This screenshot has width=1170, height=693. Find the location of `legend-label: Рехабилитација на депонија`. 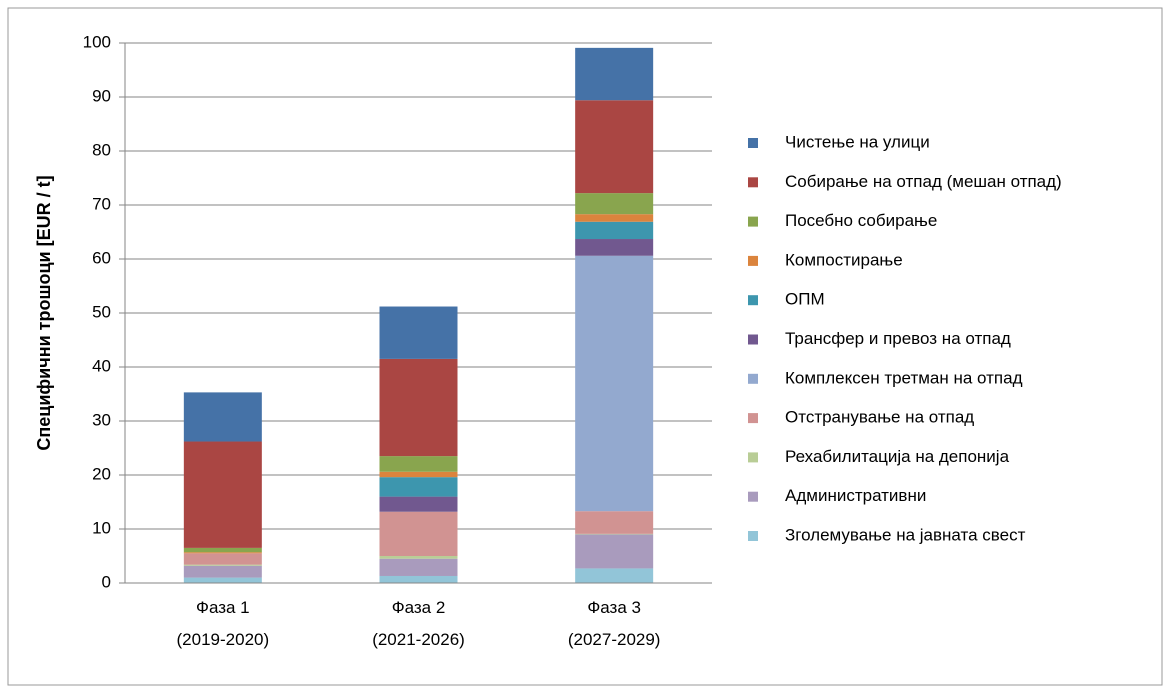

legend-label: Рехабилитација на депонија is located at coordinates (897, 456).